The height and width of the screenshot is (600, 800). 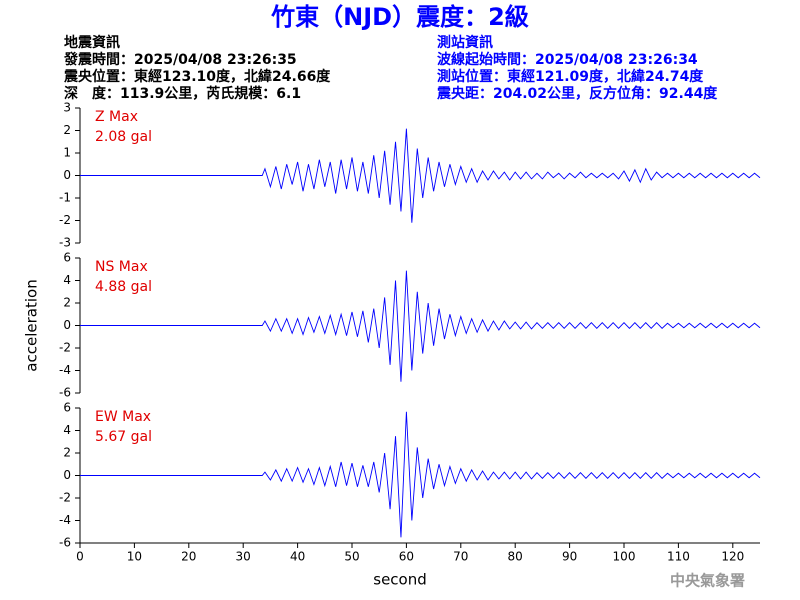 I want to click on event-info: 發震時間：2025/04/08 23:26:35, so click(x=180, y=59).